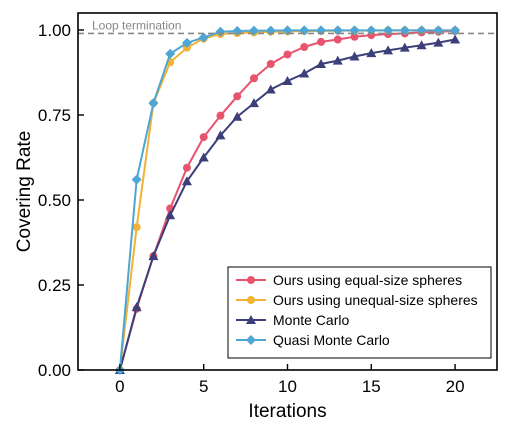 This screenshot has width=515, height=425. Describe the element at coordinates (203, 386) in the screenshot. I see `x-tick-label: 5` at that location.